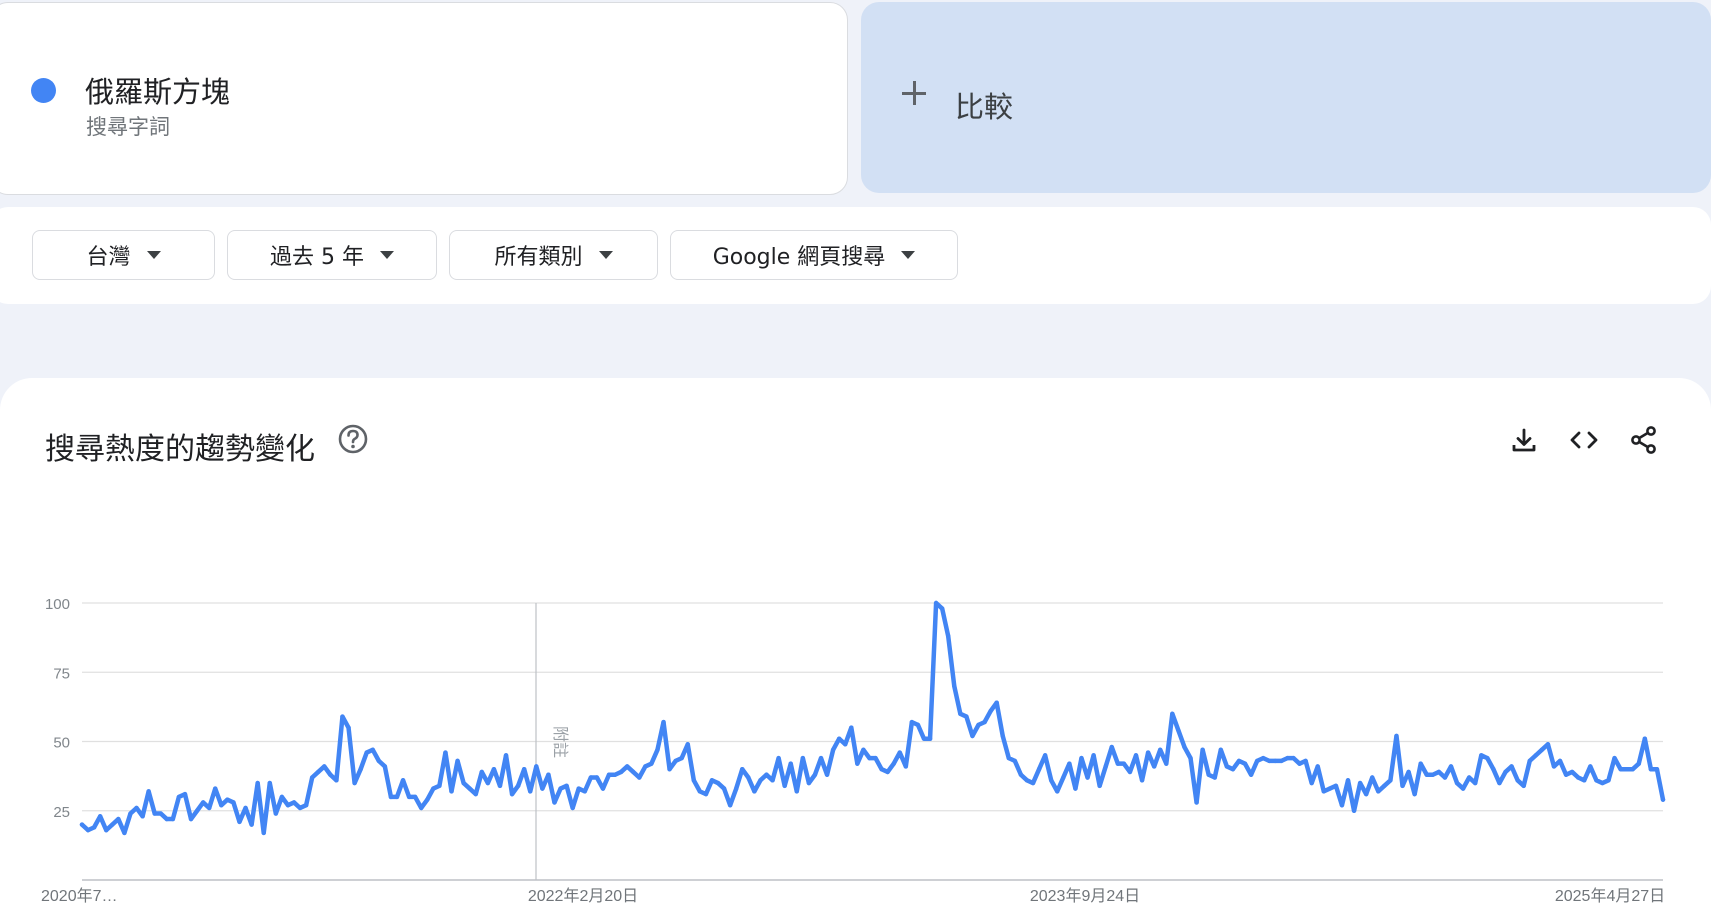  Describe the element at coordinates (353, 439) in the screenshot. I see `help-icon` at that location.